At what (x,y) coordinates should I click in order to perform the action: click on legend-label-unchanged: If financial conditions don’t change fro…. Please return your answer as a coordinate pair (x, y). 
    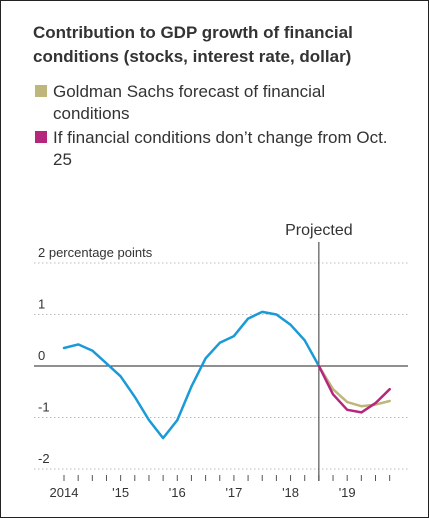
    Looking at the image, I should click on (220, 148).